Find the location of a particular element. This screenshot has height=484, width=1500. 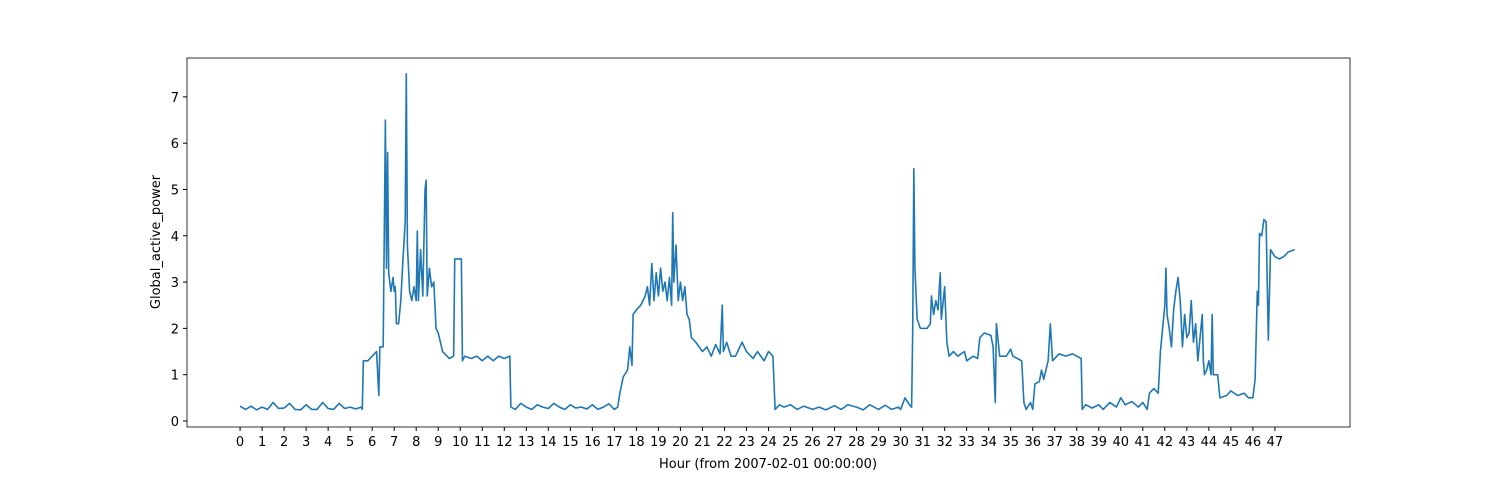

x-tick-label: 14 is located at coordinates (548, 442).